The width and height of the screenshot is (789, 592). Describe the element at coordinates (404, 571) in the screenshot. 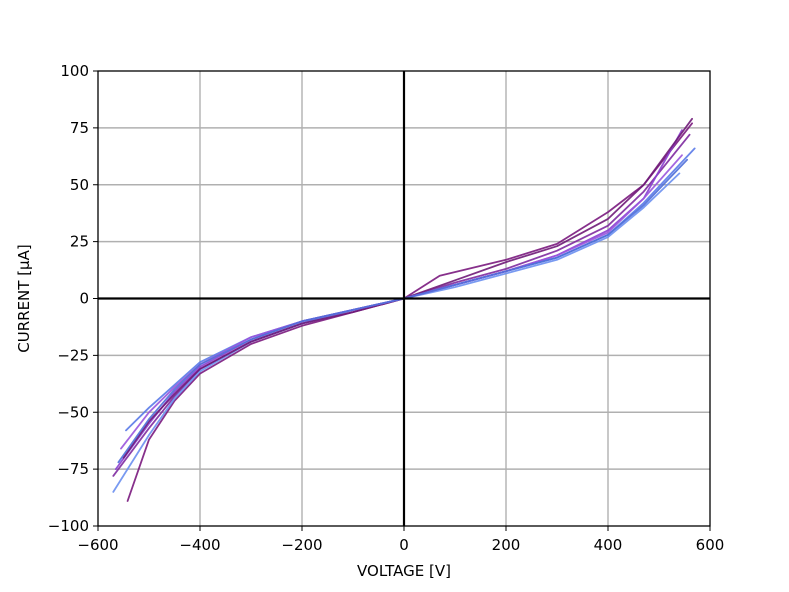

I see `x-axis-label: VOLTAGE [V]` at that location.